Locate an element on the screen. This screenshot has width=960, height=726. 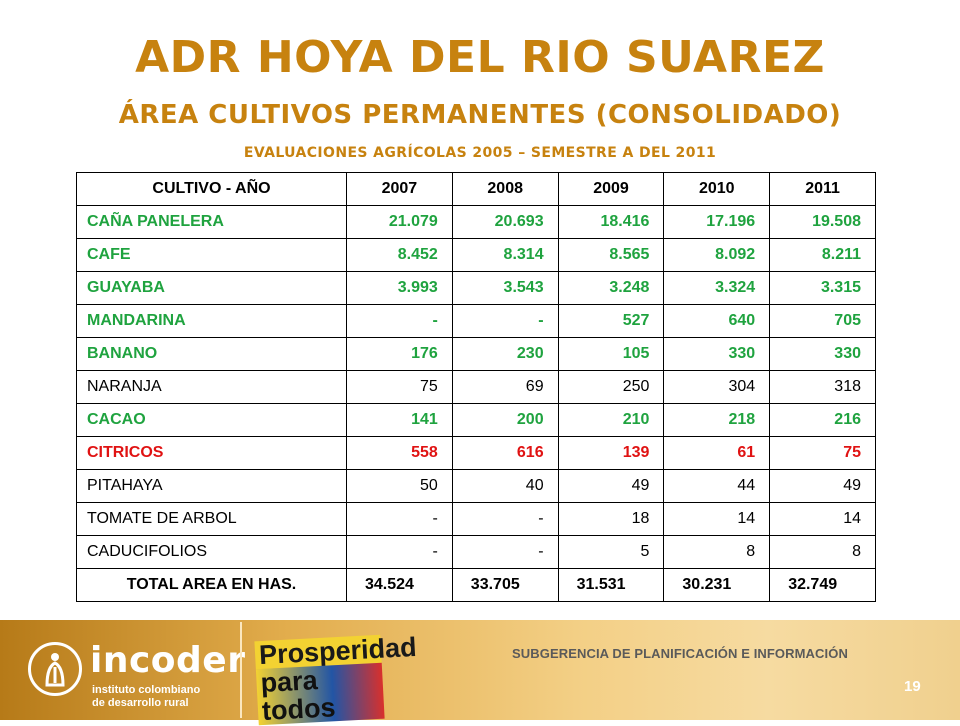
table-row: CACAO 141 200 210 218 216 is located at coordinates (476, 420).